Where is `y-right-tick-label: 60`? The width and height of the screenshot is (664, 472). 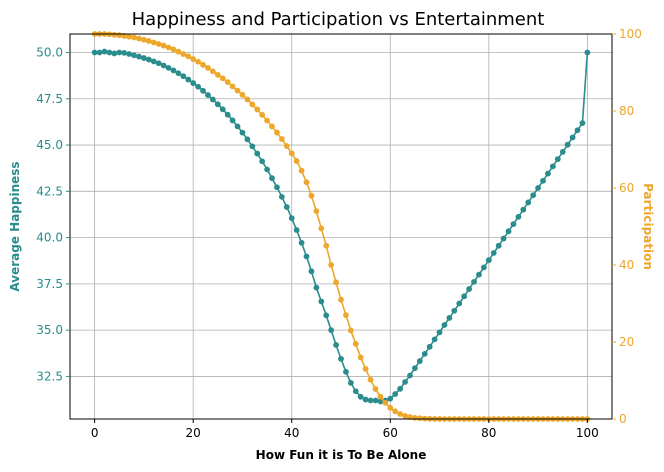 y-right-tick-label: 60 is located at coordinates (626, 188).